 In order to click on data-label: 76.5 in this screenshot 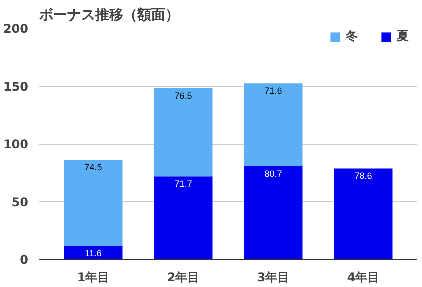, I will do `click(183, 95)`.